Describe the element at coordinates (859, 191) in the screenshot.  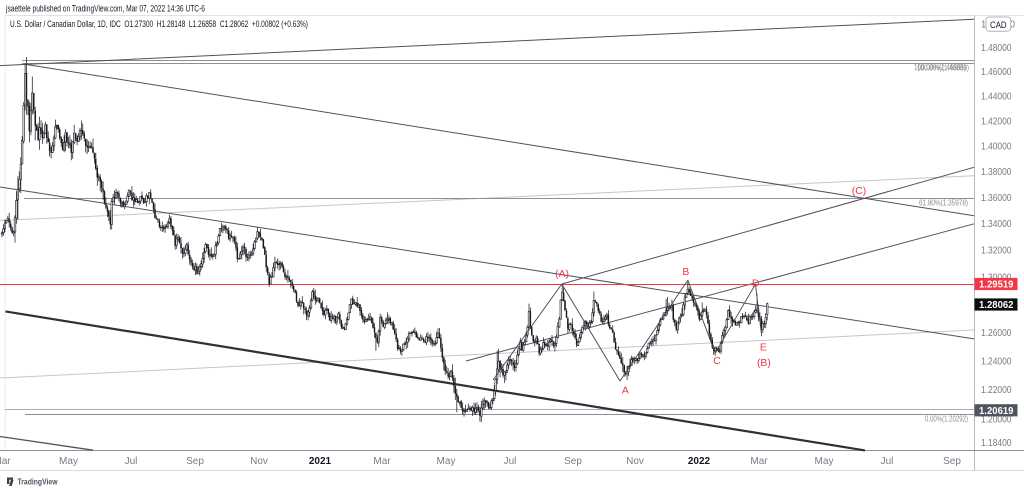
I see `svg-text: (C)` at that location.